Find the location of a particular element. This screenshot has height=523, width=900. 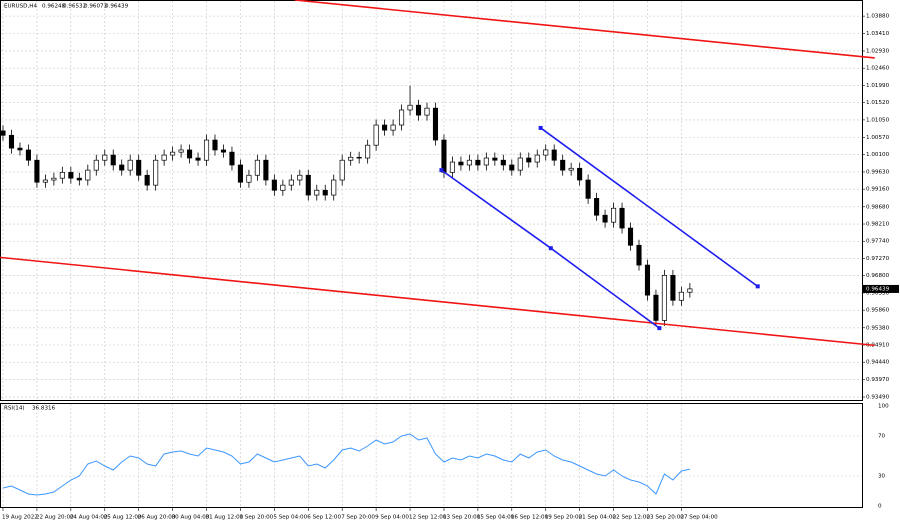

y-tick-label: 70 is located at coordinates (882, 437).